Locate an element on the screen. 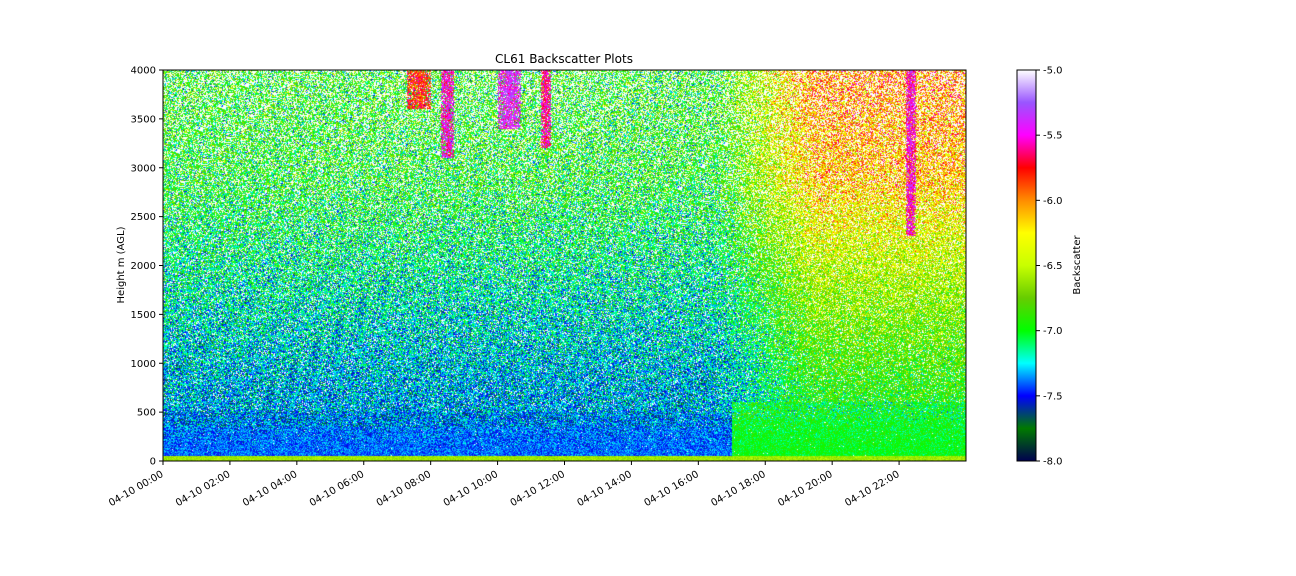  x-tick-label: 04-10 02:00 is located at coordinates (203, 489).